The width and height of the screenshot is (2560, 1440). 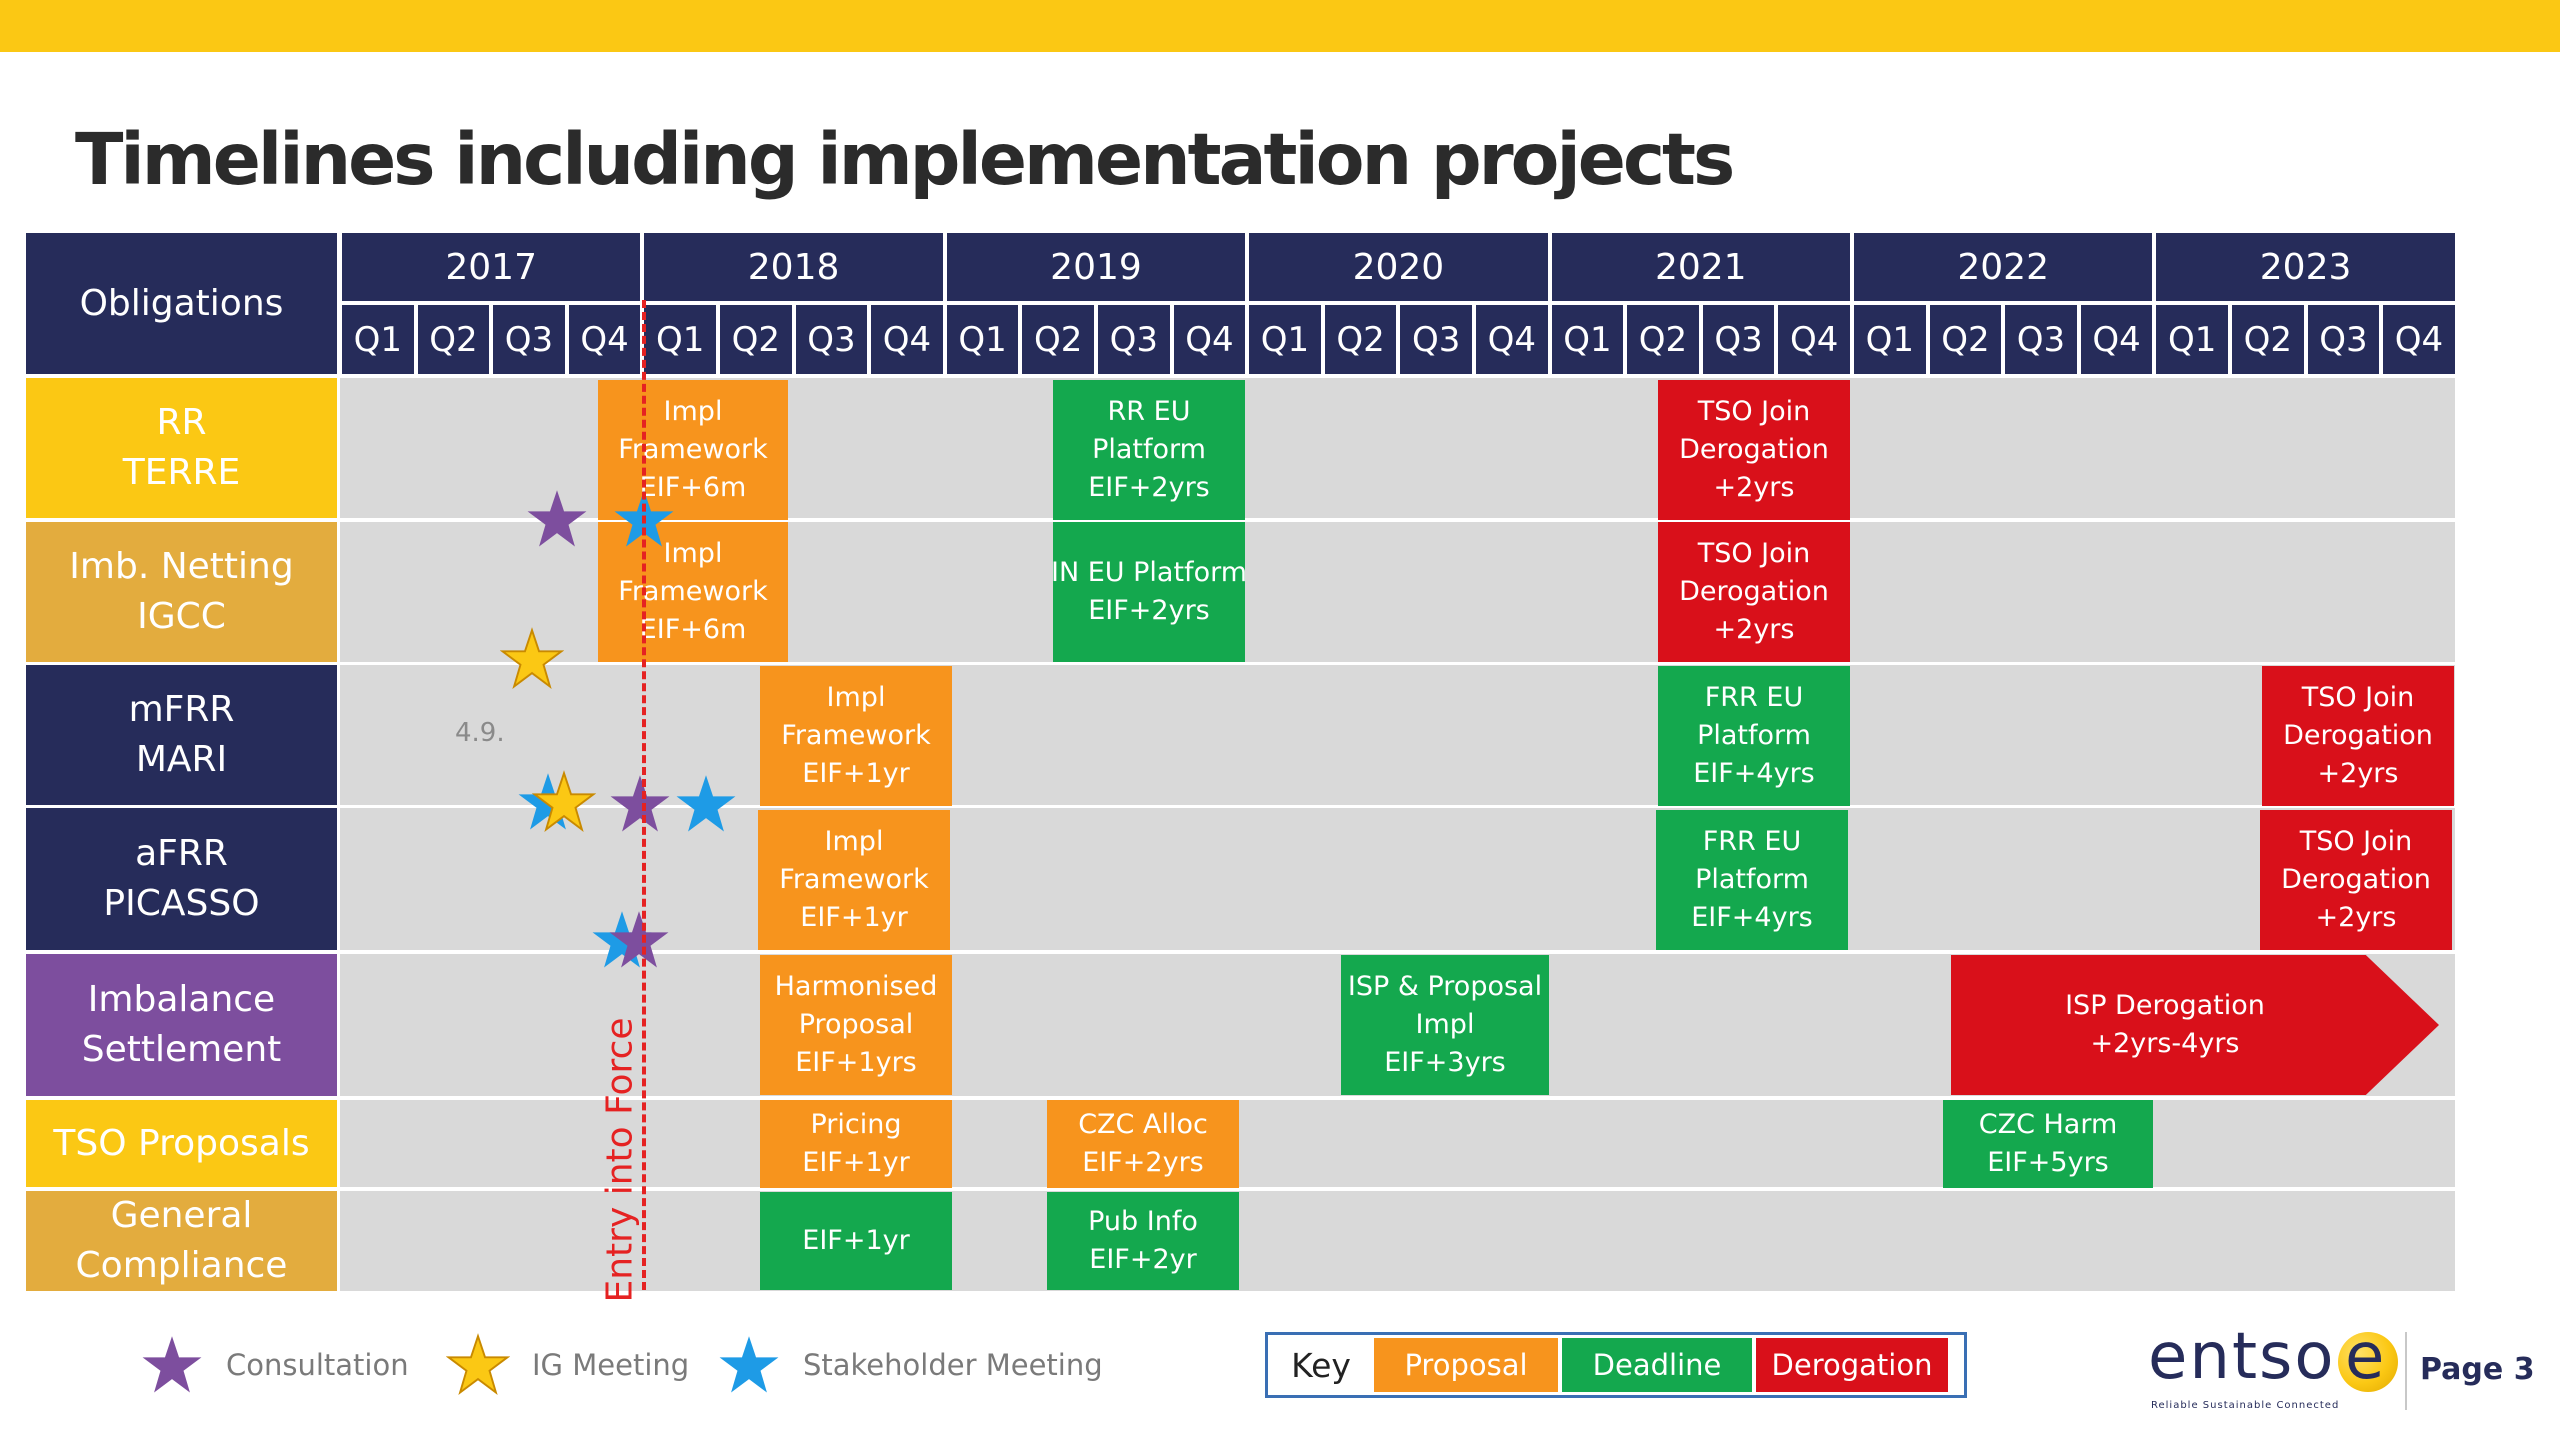 What do you see at coordinates (856, 1241) in the screenshot?
I see `deadline-bar: EIF+1yr` at bounding box center [856, 1241].